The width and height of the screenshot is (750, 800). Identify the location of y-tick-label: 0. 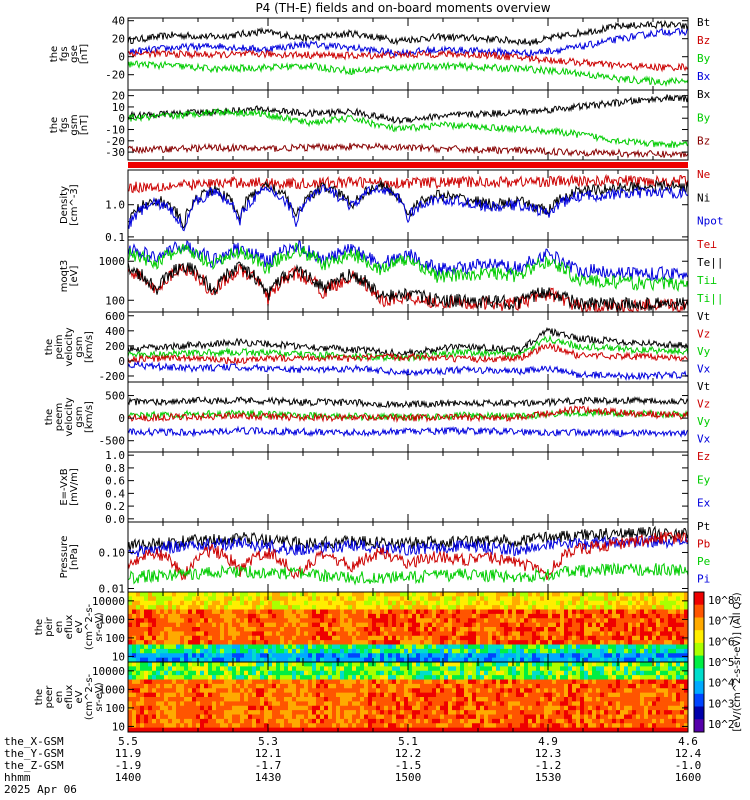
(121, 418).